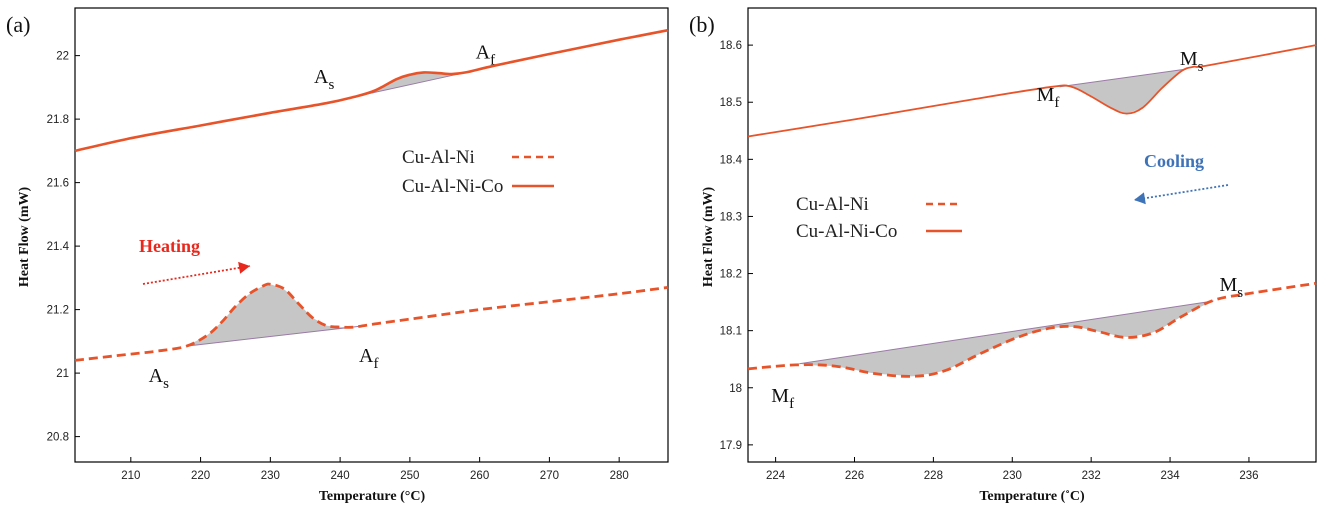 This screenshot has height=511, width=1324. What do you see at coordinates (195, 260) in the screenshot?
I see `direction-indicator: Heating` at bounding box center [195, 260].